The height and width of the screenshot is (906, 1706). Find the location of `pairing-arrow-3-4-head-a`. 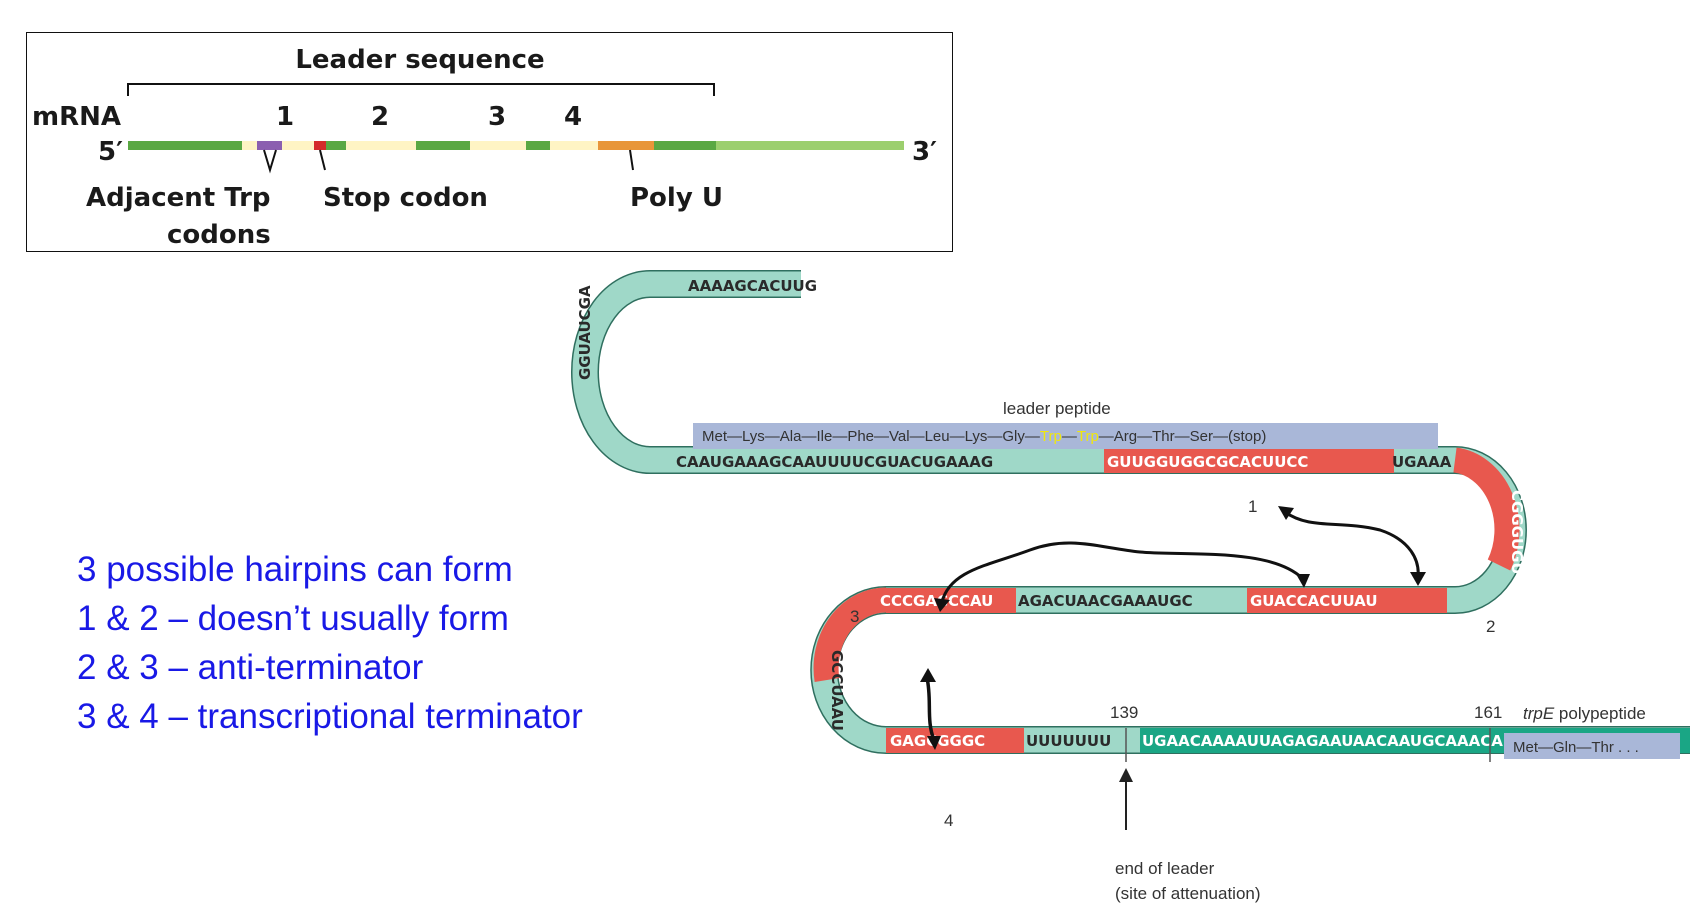

pairing-arrow-3-4-head-a is located at coordinates (928, 675).